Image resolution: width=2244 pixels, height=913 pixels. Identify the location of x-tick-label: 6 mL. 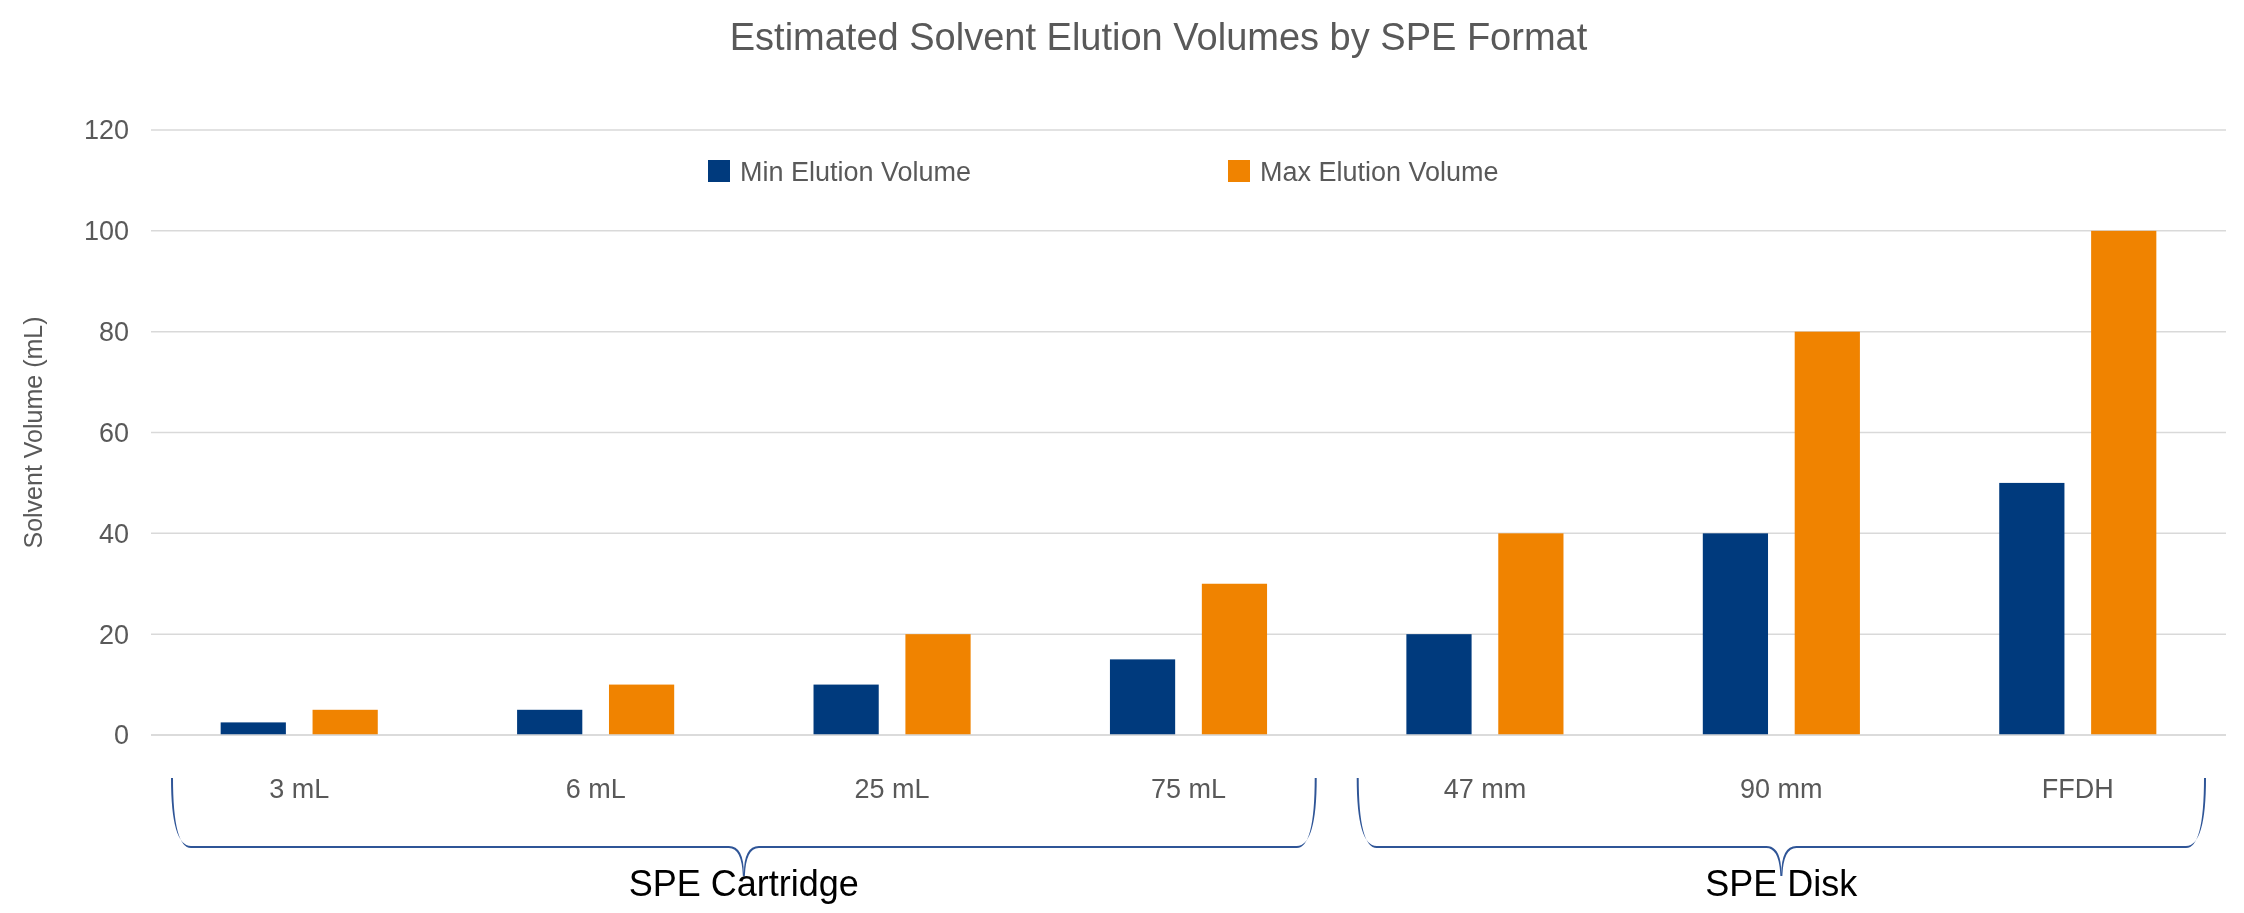
(595, 789).